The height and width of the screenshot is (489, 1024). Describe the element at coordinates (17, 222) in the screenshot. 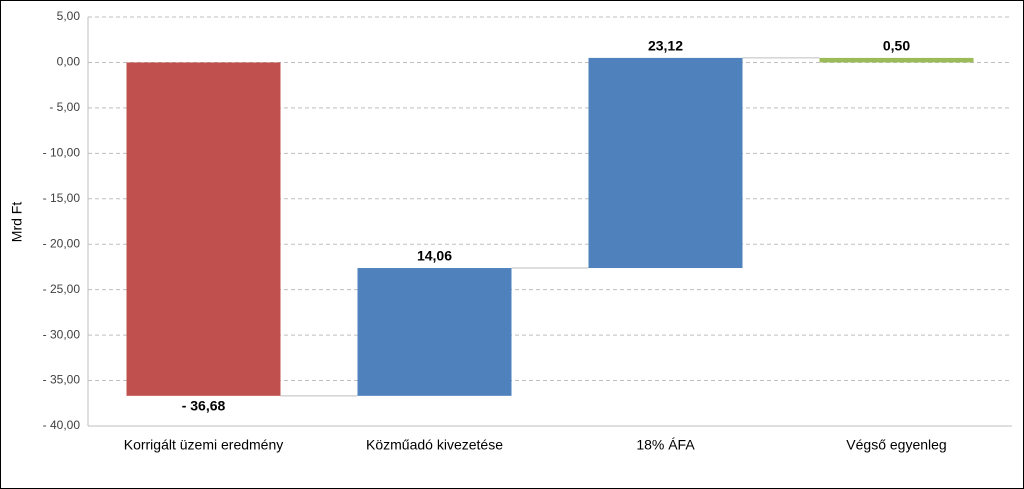

I see `y-axis-label: Mrd Ft` at that location.